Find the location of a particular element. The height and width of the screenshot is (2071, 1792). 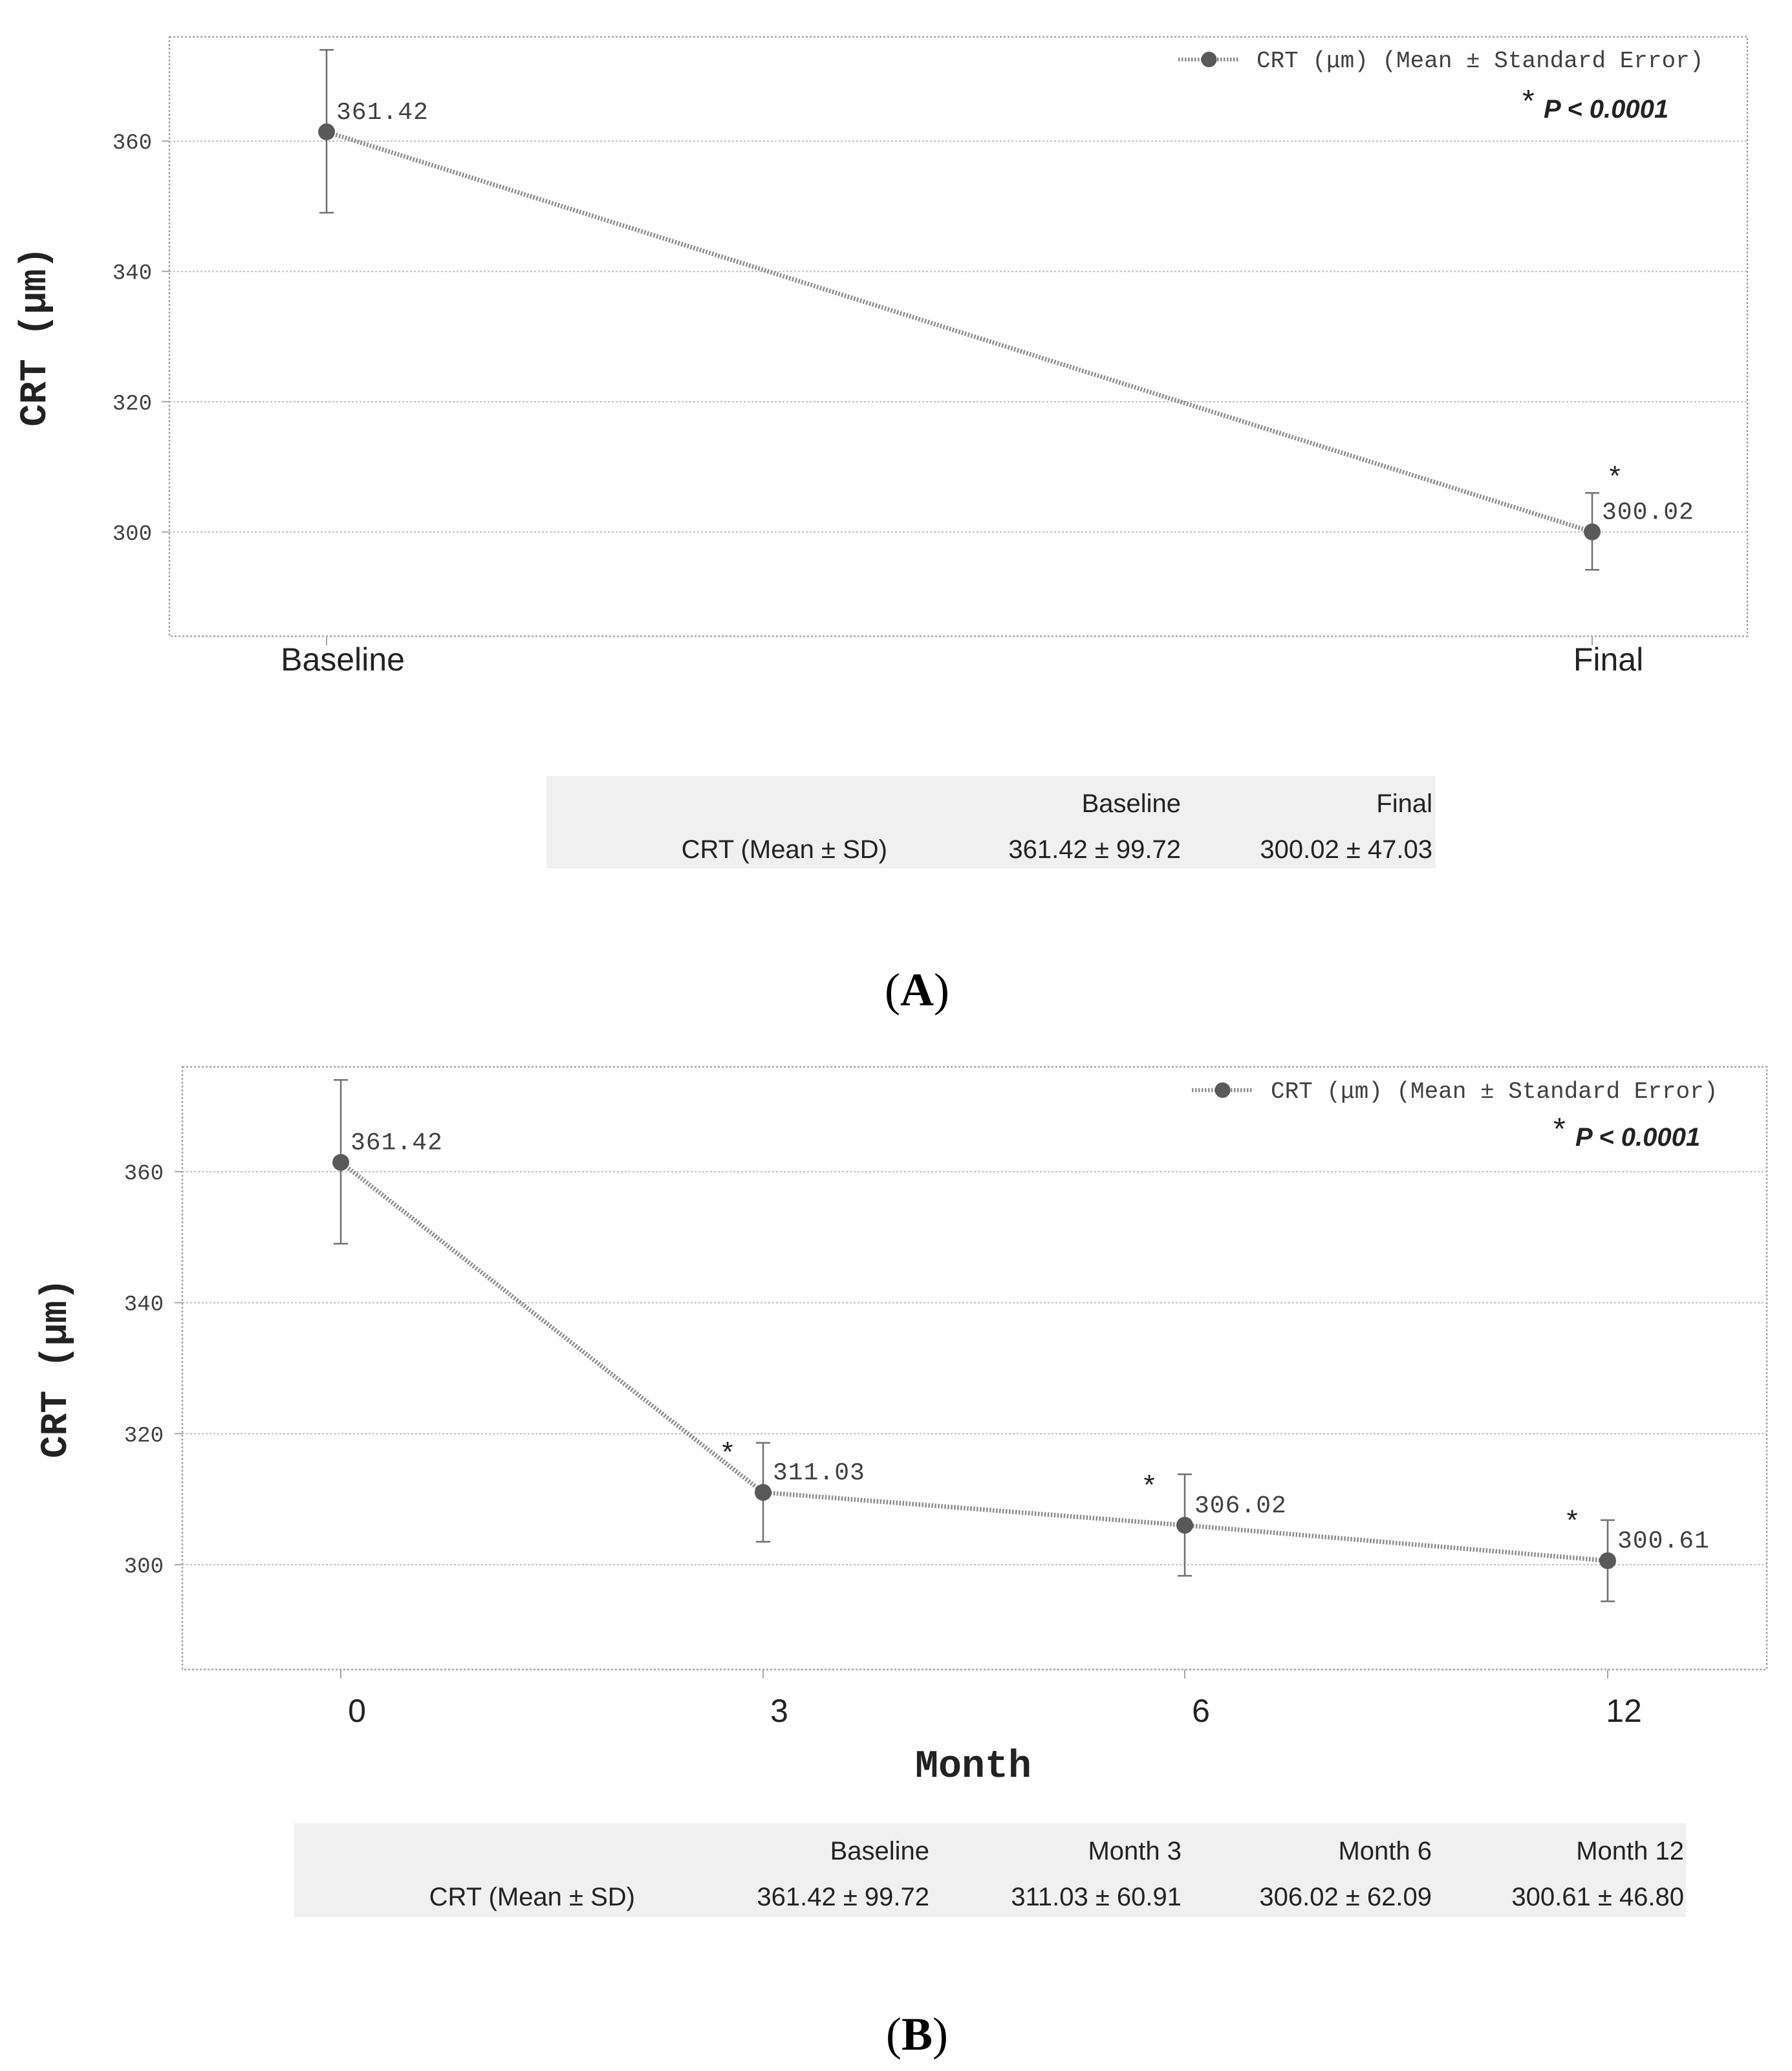

x-tick-label: 3 is located at coordinates (779, 1711).